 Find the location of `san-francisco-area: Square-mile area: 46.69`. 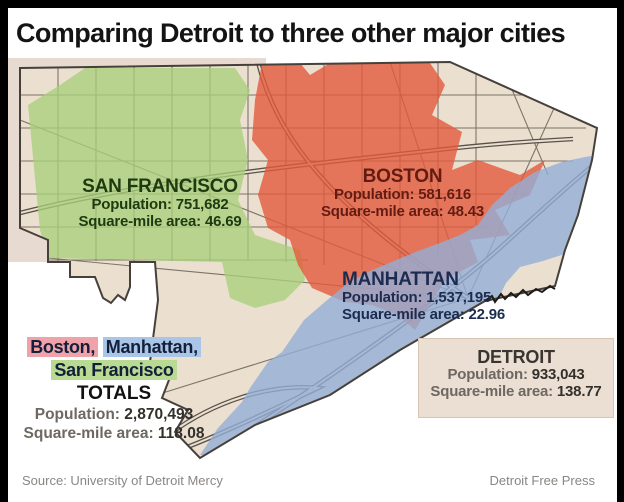

san-francisco-area: Square-mile area: 46.69 is located at coordinates (160, 222).